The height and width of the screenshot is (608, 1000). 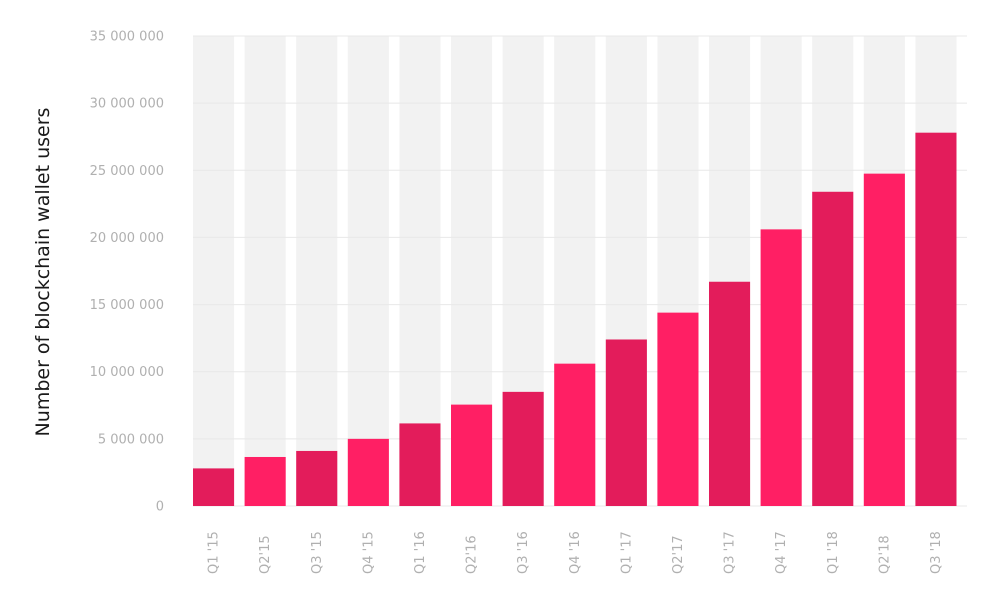 I want to click on y-tick-label: 0, so click(x=160, y=507).